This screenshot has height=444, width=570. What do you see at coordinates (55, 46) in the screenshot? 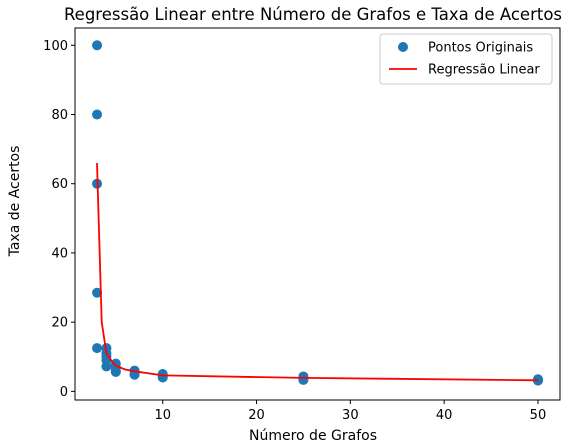
I see `y-tick-label: 100` at bounding box center [55, 46].